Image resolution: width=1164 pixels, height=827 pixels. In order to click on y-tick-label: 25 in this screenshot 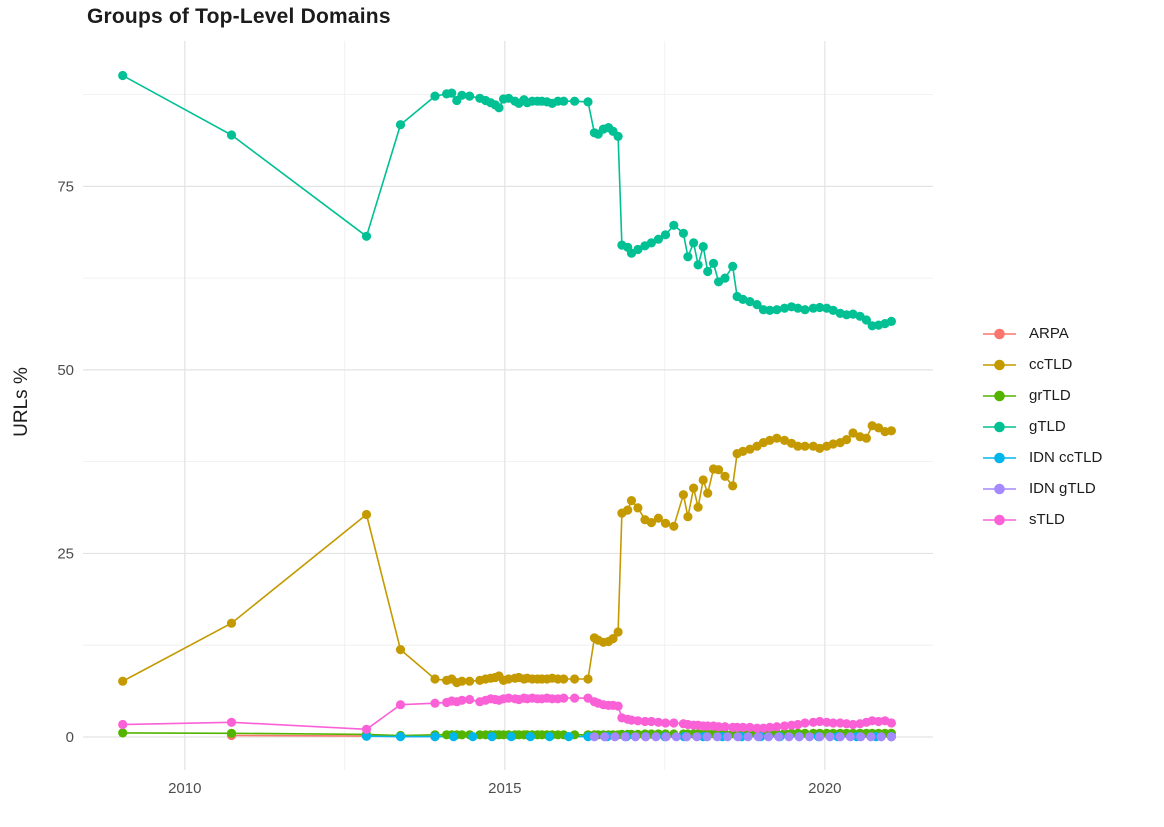, I will do `click(65, 553)`.